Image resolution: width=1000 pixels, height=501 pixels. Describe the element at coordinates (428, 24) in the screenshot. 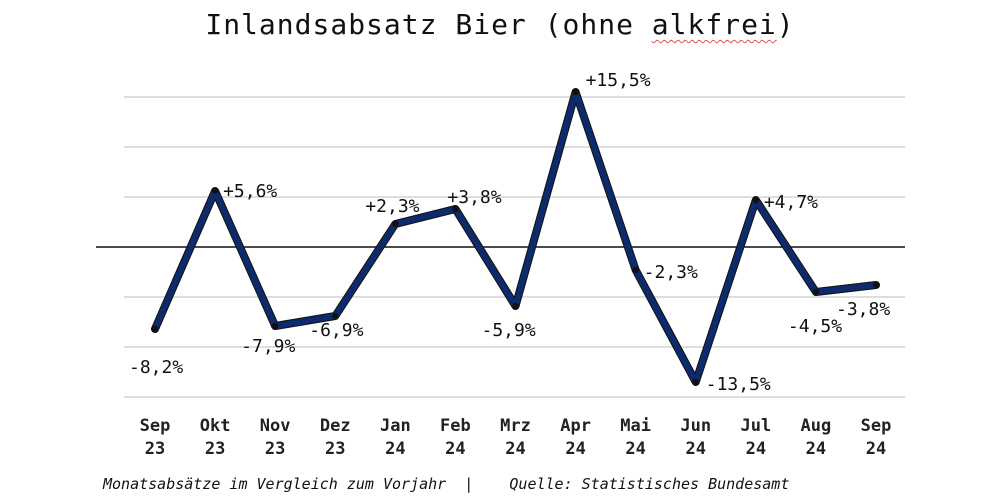

I see `chart-title-main: Inlandsabsatz Bier (ohne` at that location.